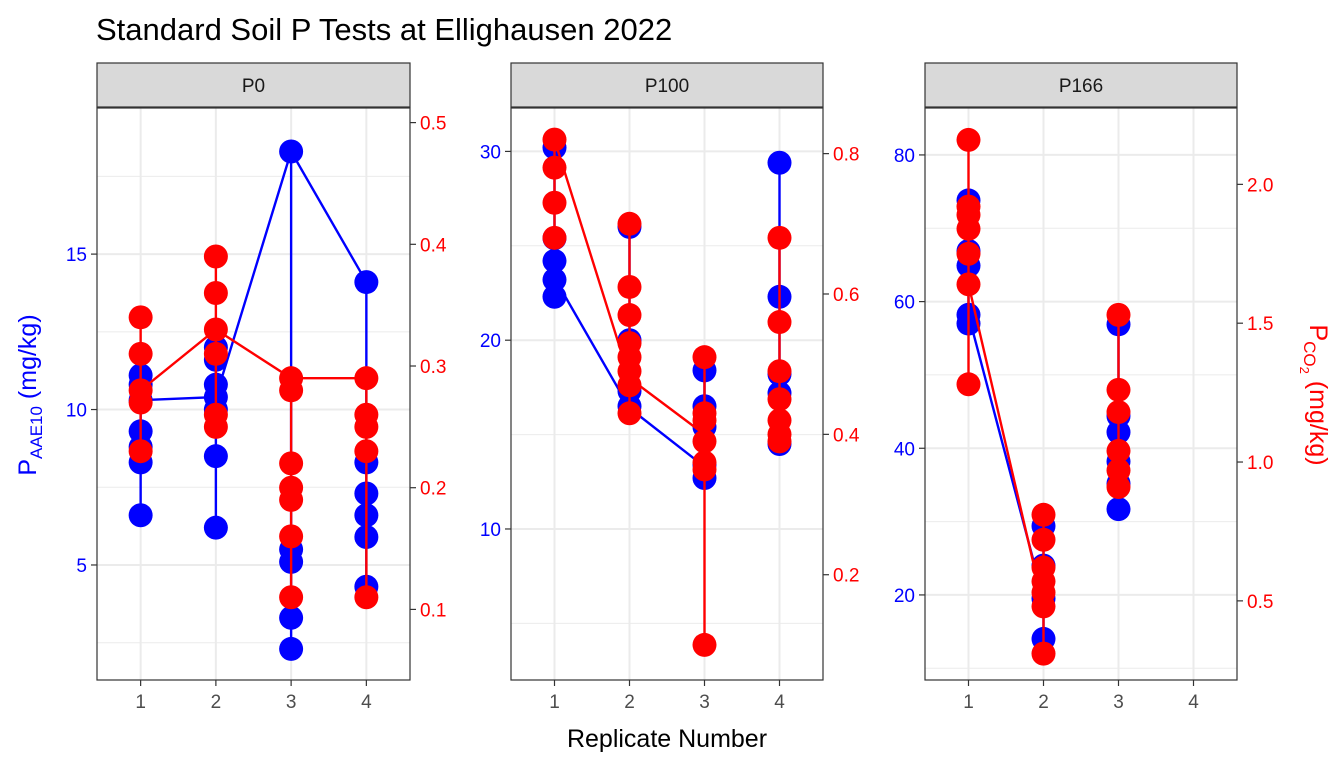  Describe the element at coordinates (554, 702) in the screenshot. I see `x-tick-label: 1` at that location.